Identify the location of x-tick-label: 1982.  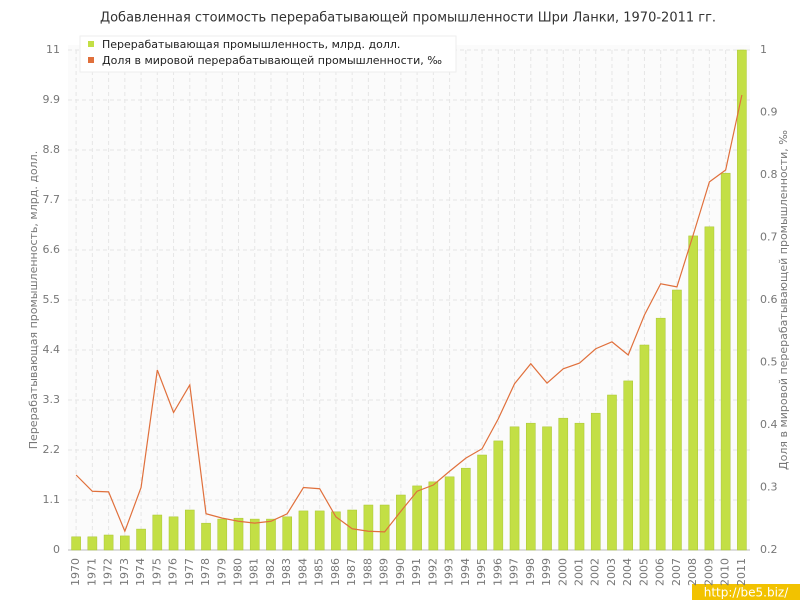
(270, 572).